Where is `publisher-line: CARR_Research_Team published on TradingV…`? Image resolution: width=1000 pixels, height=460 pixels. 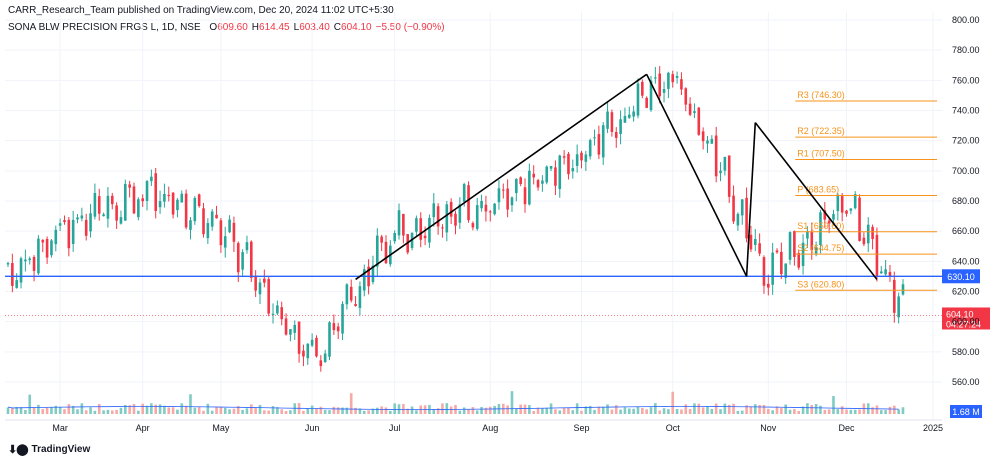 publisher-line: CARR_Research_Team published on TradingV… is located at coordinates (201, 10).